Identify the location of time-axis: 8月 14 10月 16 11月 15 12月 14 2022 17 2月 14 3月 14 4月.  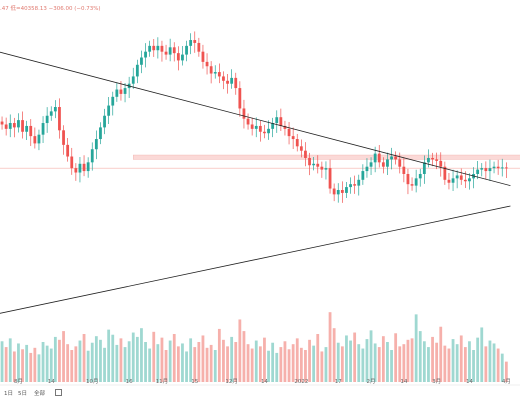
(260, 382).